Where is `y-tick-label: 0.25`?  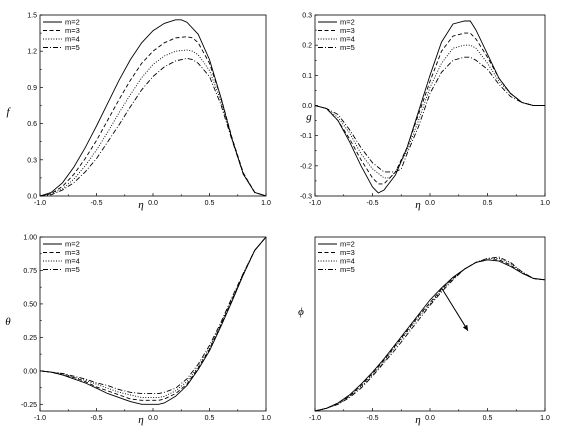
y-tick-label: 0.25 is located at coordinates (30, 338).